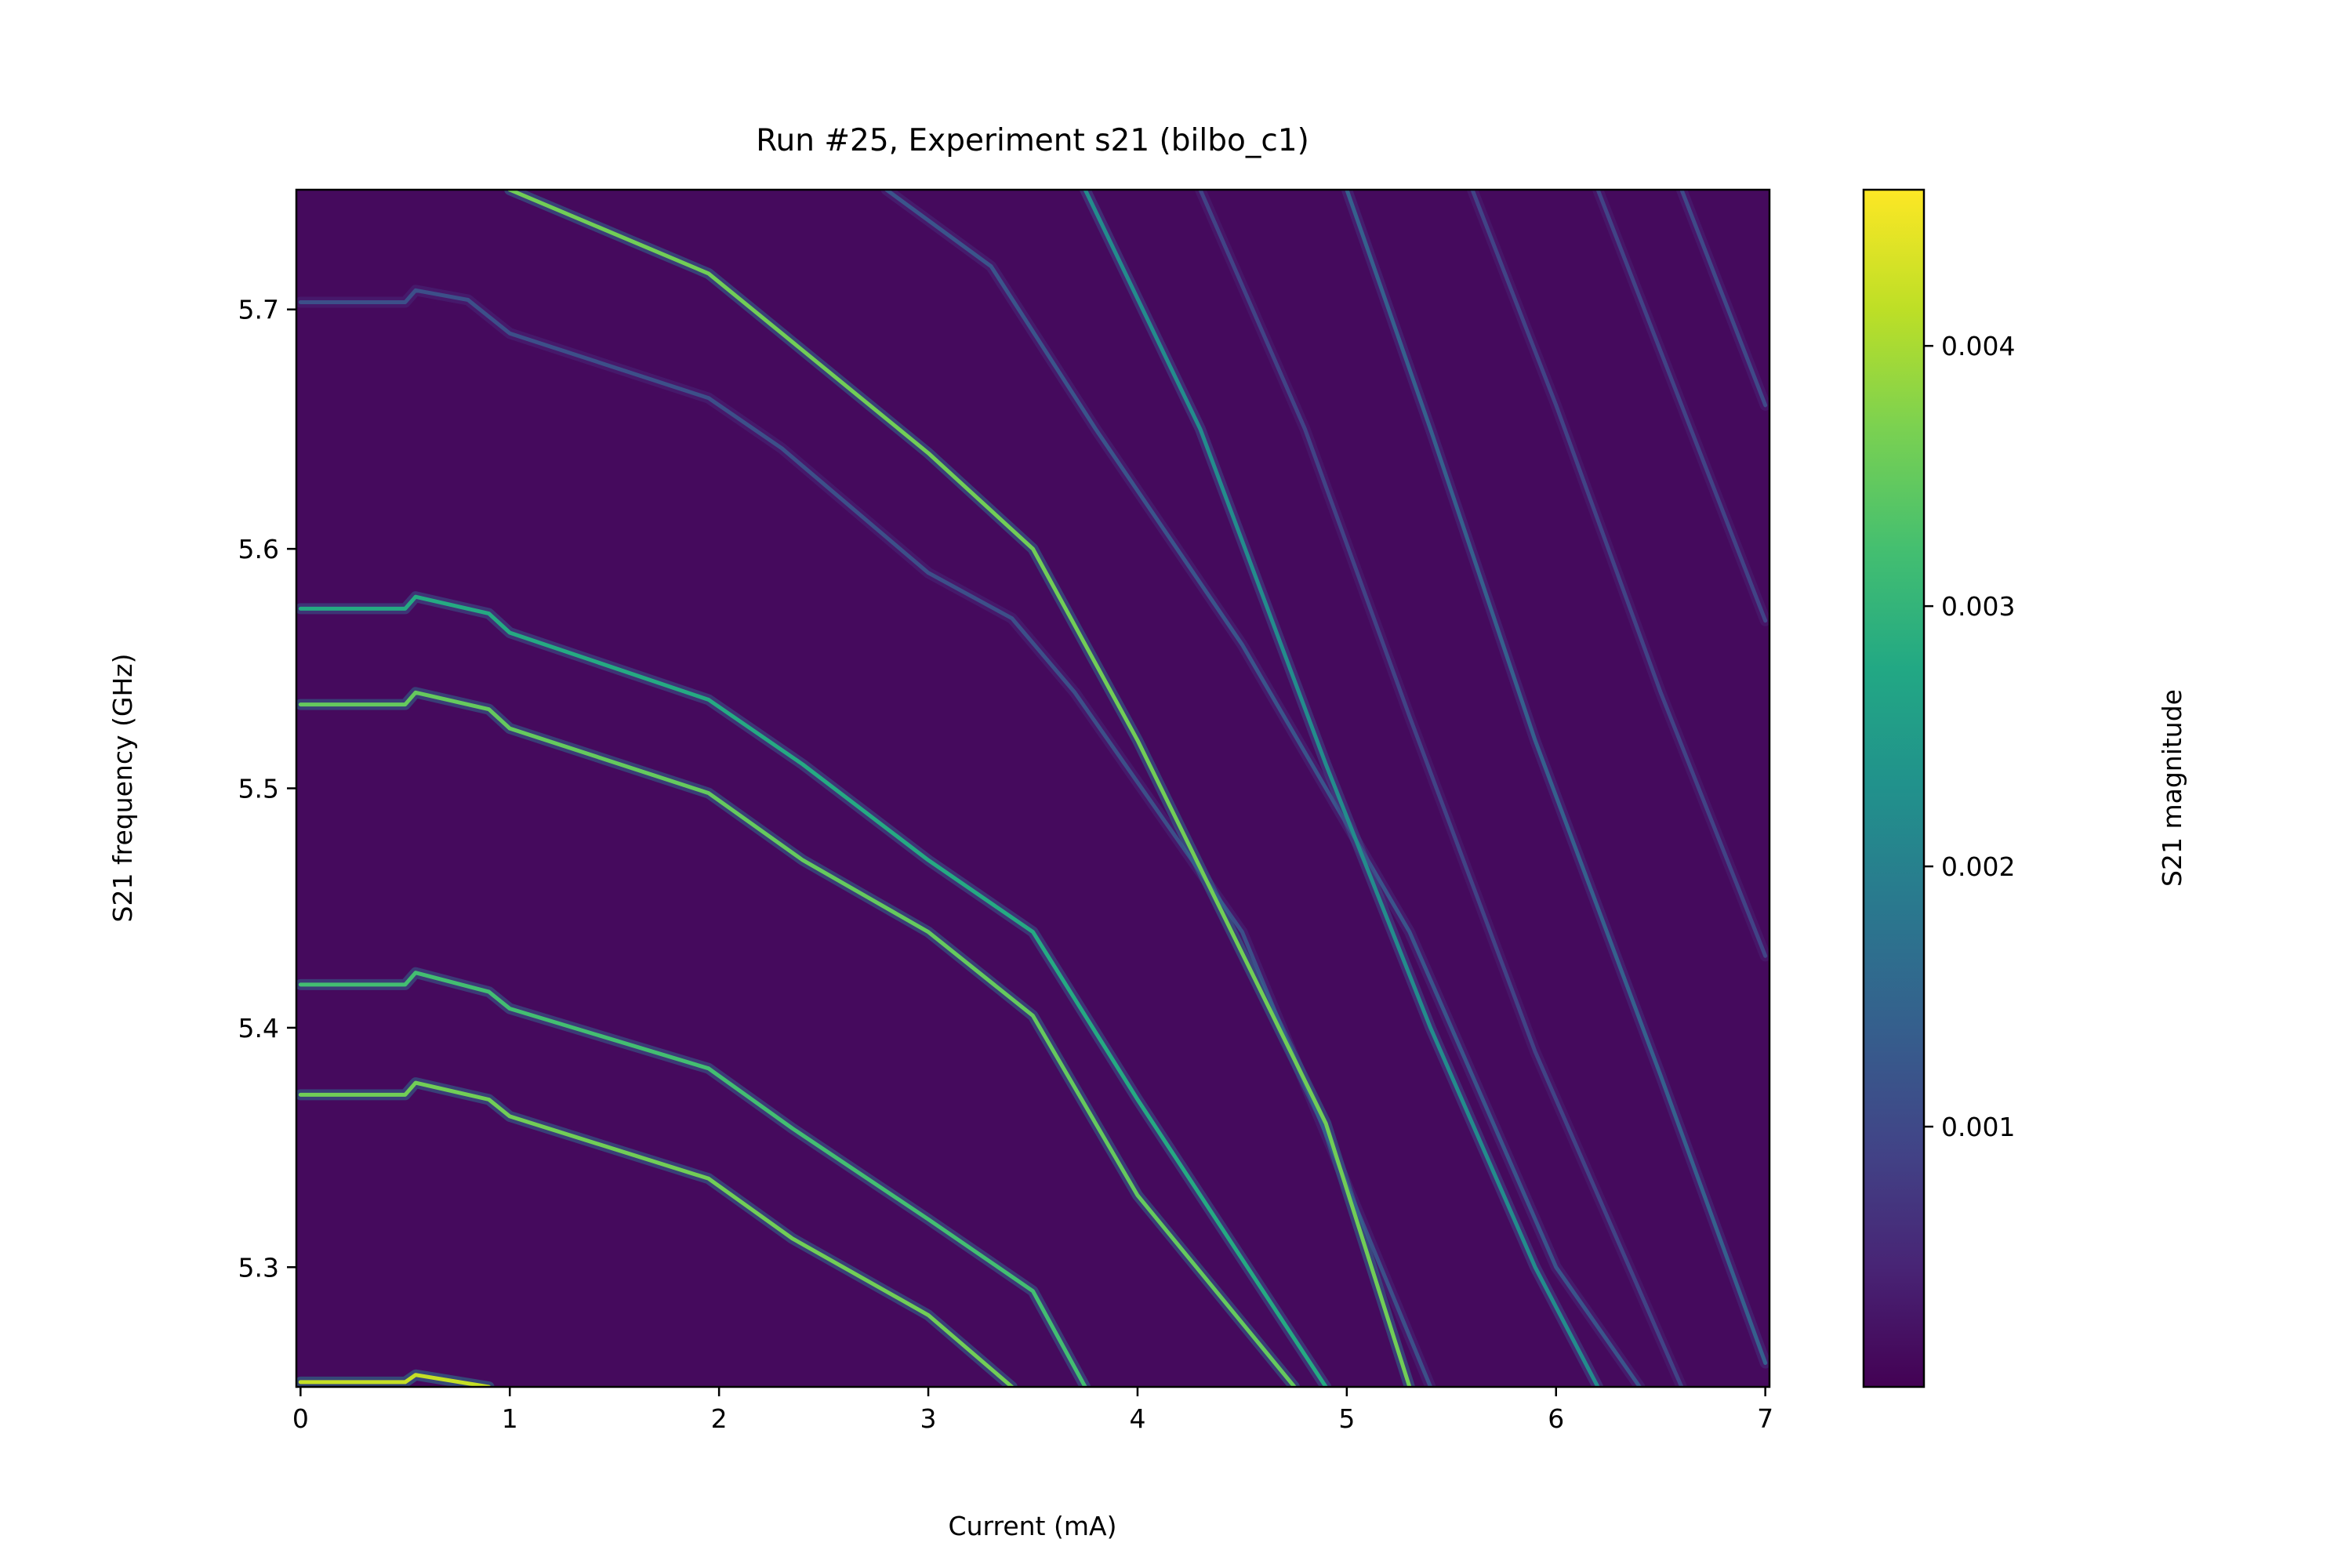 Image resolution: width=2352 pixels, height=1568 pixels. What do you see at coordinates (258, 310) in the screenshot?
I see `y-tick-label: 5.7` at bounding box center [258, 310].